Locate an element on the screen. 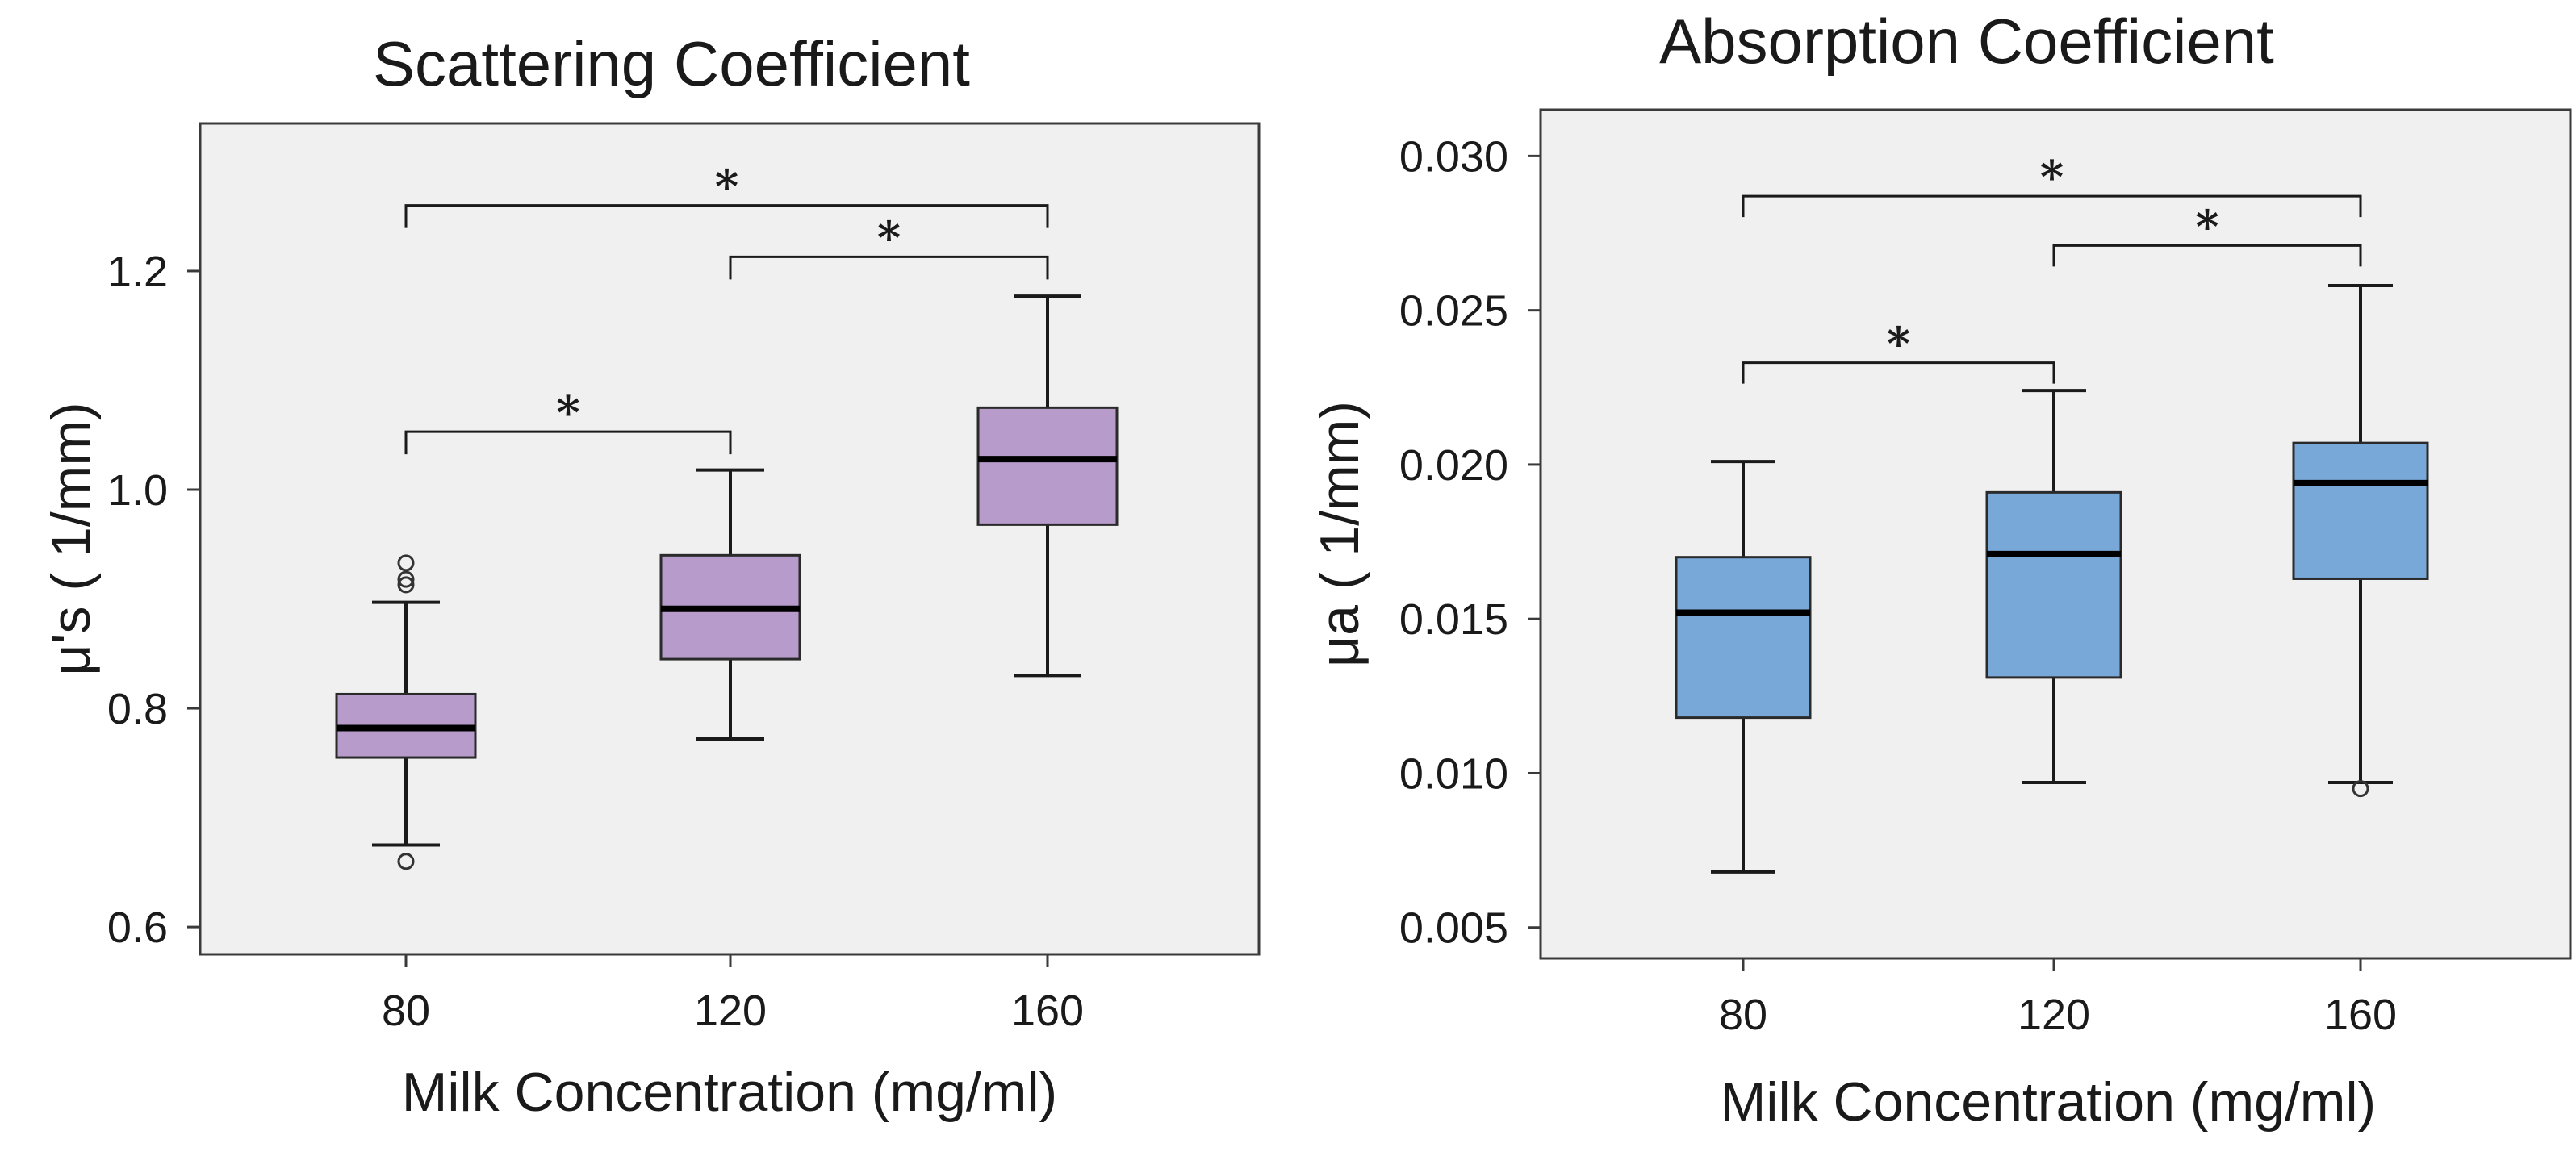  chart-title: Scattering Coefficient is located at coordinates (671, 64).